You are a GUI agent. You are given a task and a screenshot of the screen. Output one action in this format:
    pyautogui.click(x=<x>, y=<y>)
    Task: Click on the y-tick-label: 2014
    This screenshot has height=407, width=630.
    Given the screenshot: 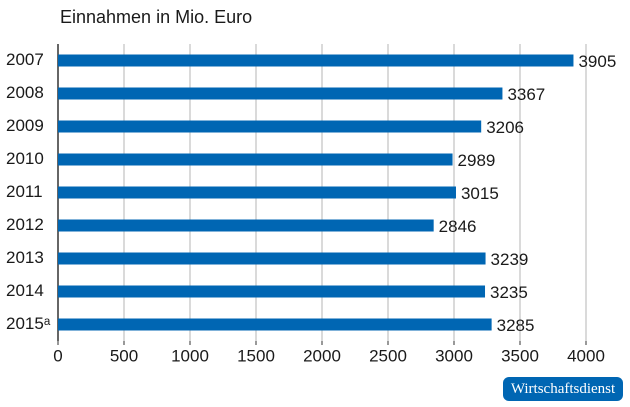 What is the action you would take?
    pyautogui.click(x=25, y=290)
    